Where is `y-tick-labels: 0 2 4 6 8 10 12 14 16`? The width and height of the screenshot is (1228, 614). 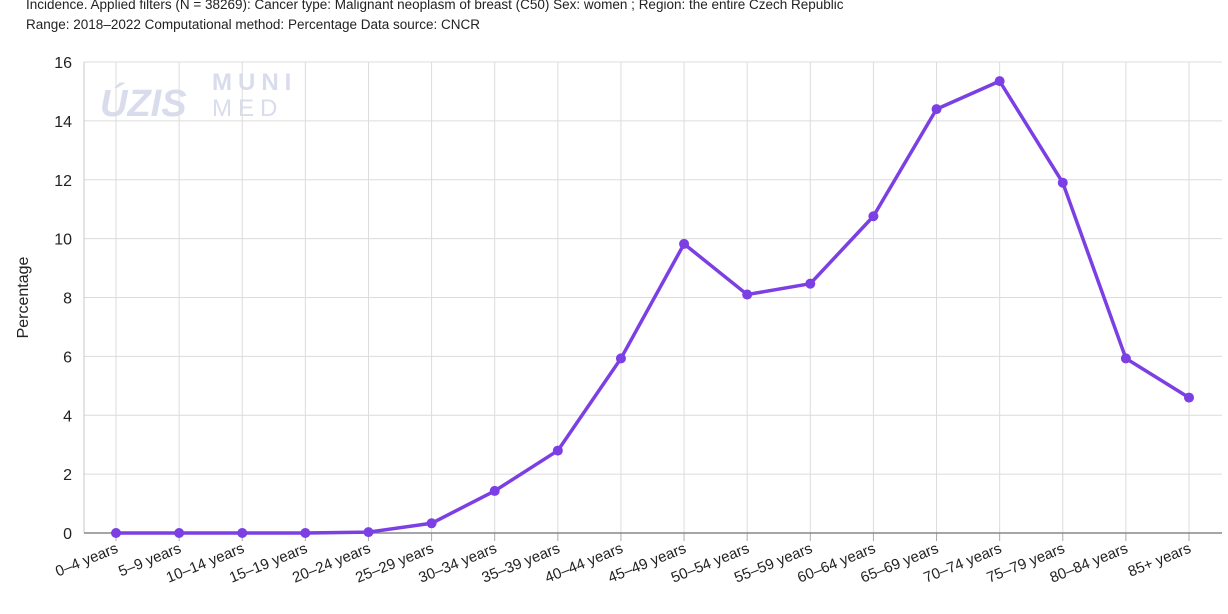
y-tick-labels: 0 2 4 6 8 10 12 14 16 is located at coordinates (63, 299).